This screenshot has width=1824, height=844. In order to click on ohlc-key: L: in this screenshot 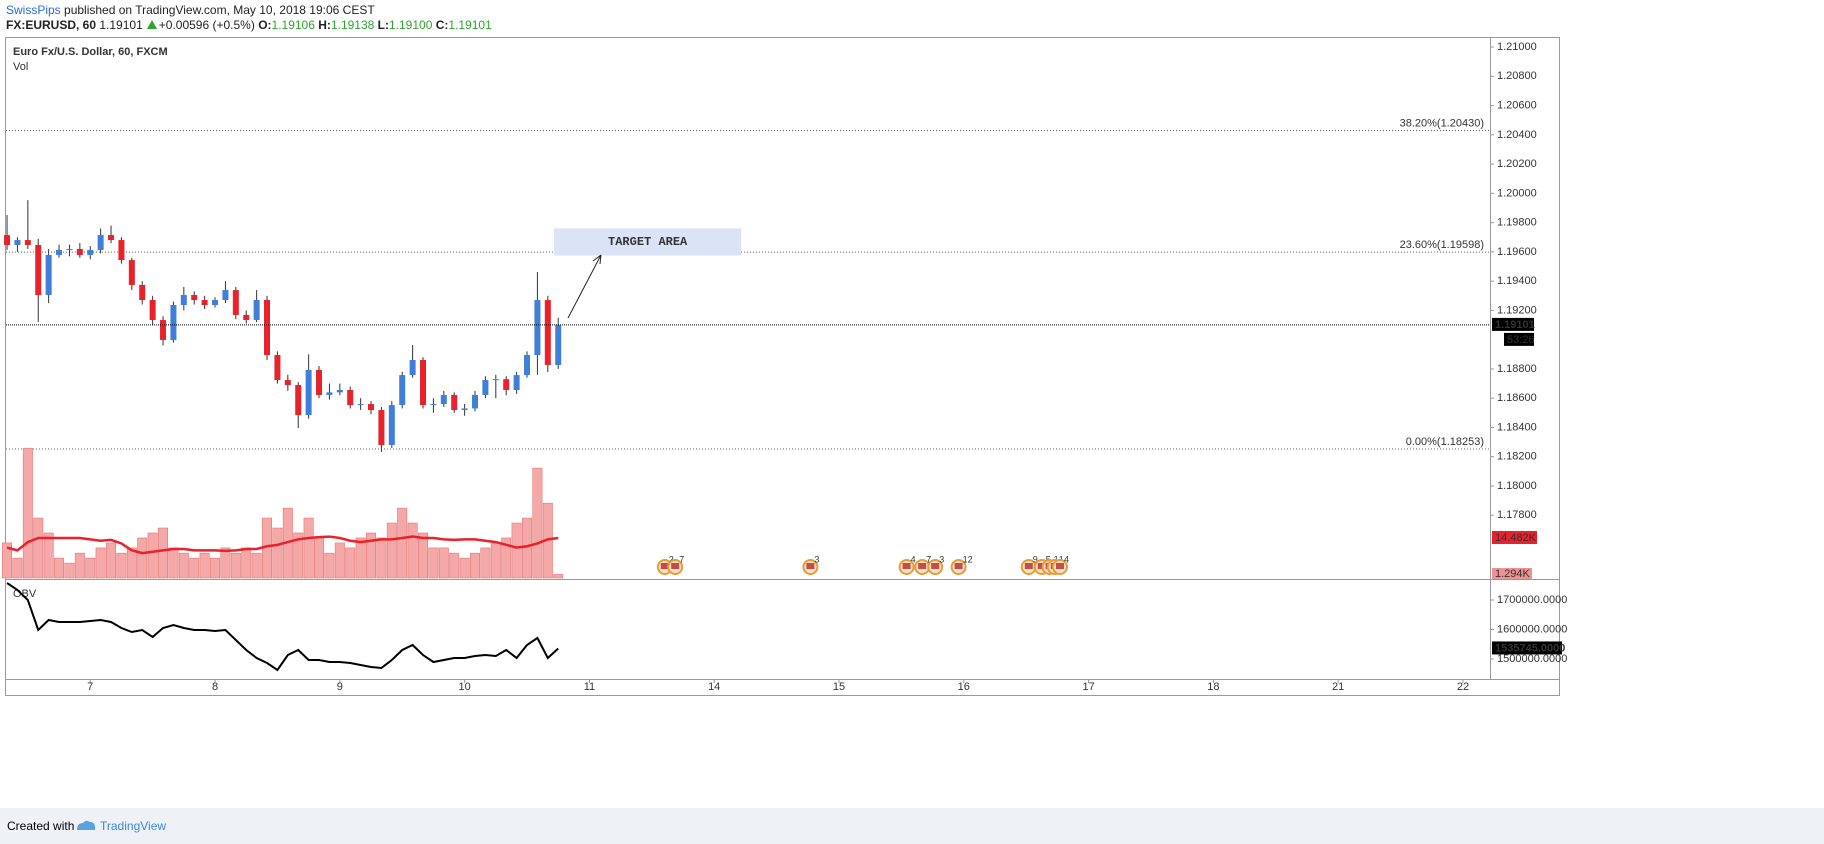, I will do `click(383, 25)`.